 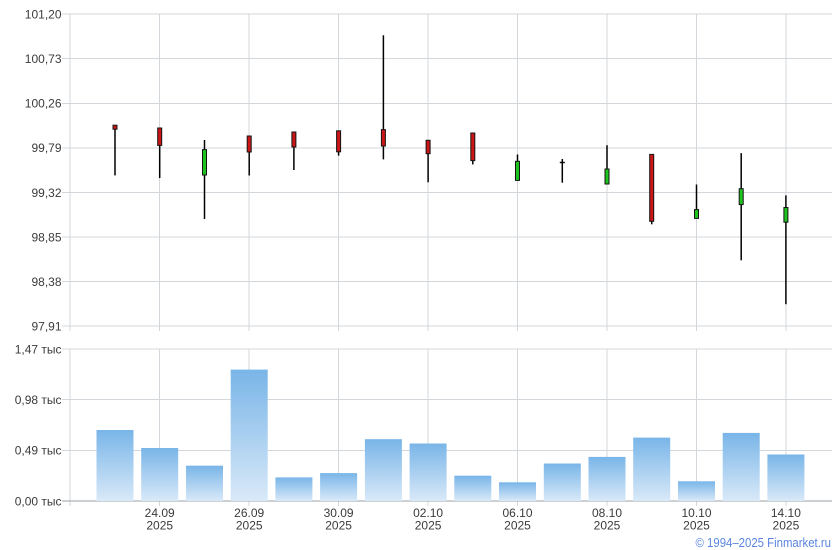 I want to click on svg-text: 101,20, so click(x=43, y=15).